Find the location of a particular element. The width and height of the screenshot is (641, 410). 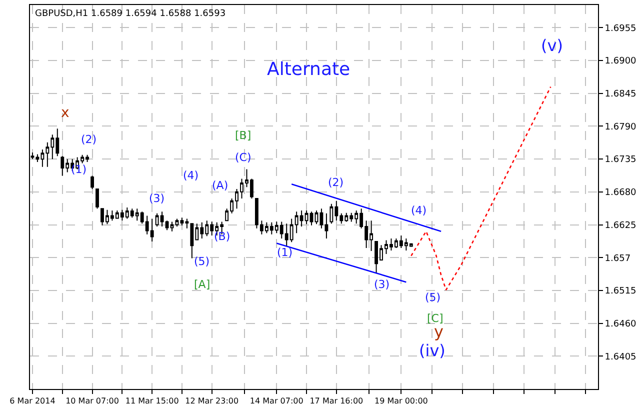

x-tick-label: 17 Mar 16:00 is located at coordinates (337, 401).